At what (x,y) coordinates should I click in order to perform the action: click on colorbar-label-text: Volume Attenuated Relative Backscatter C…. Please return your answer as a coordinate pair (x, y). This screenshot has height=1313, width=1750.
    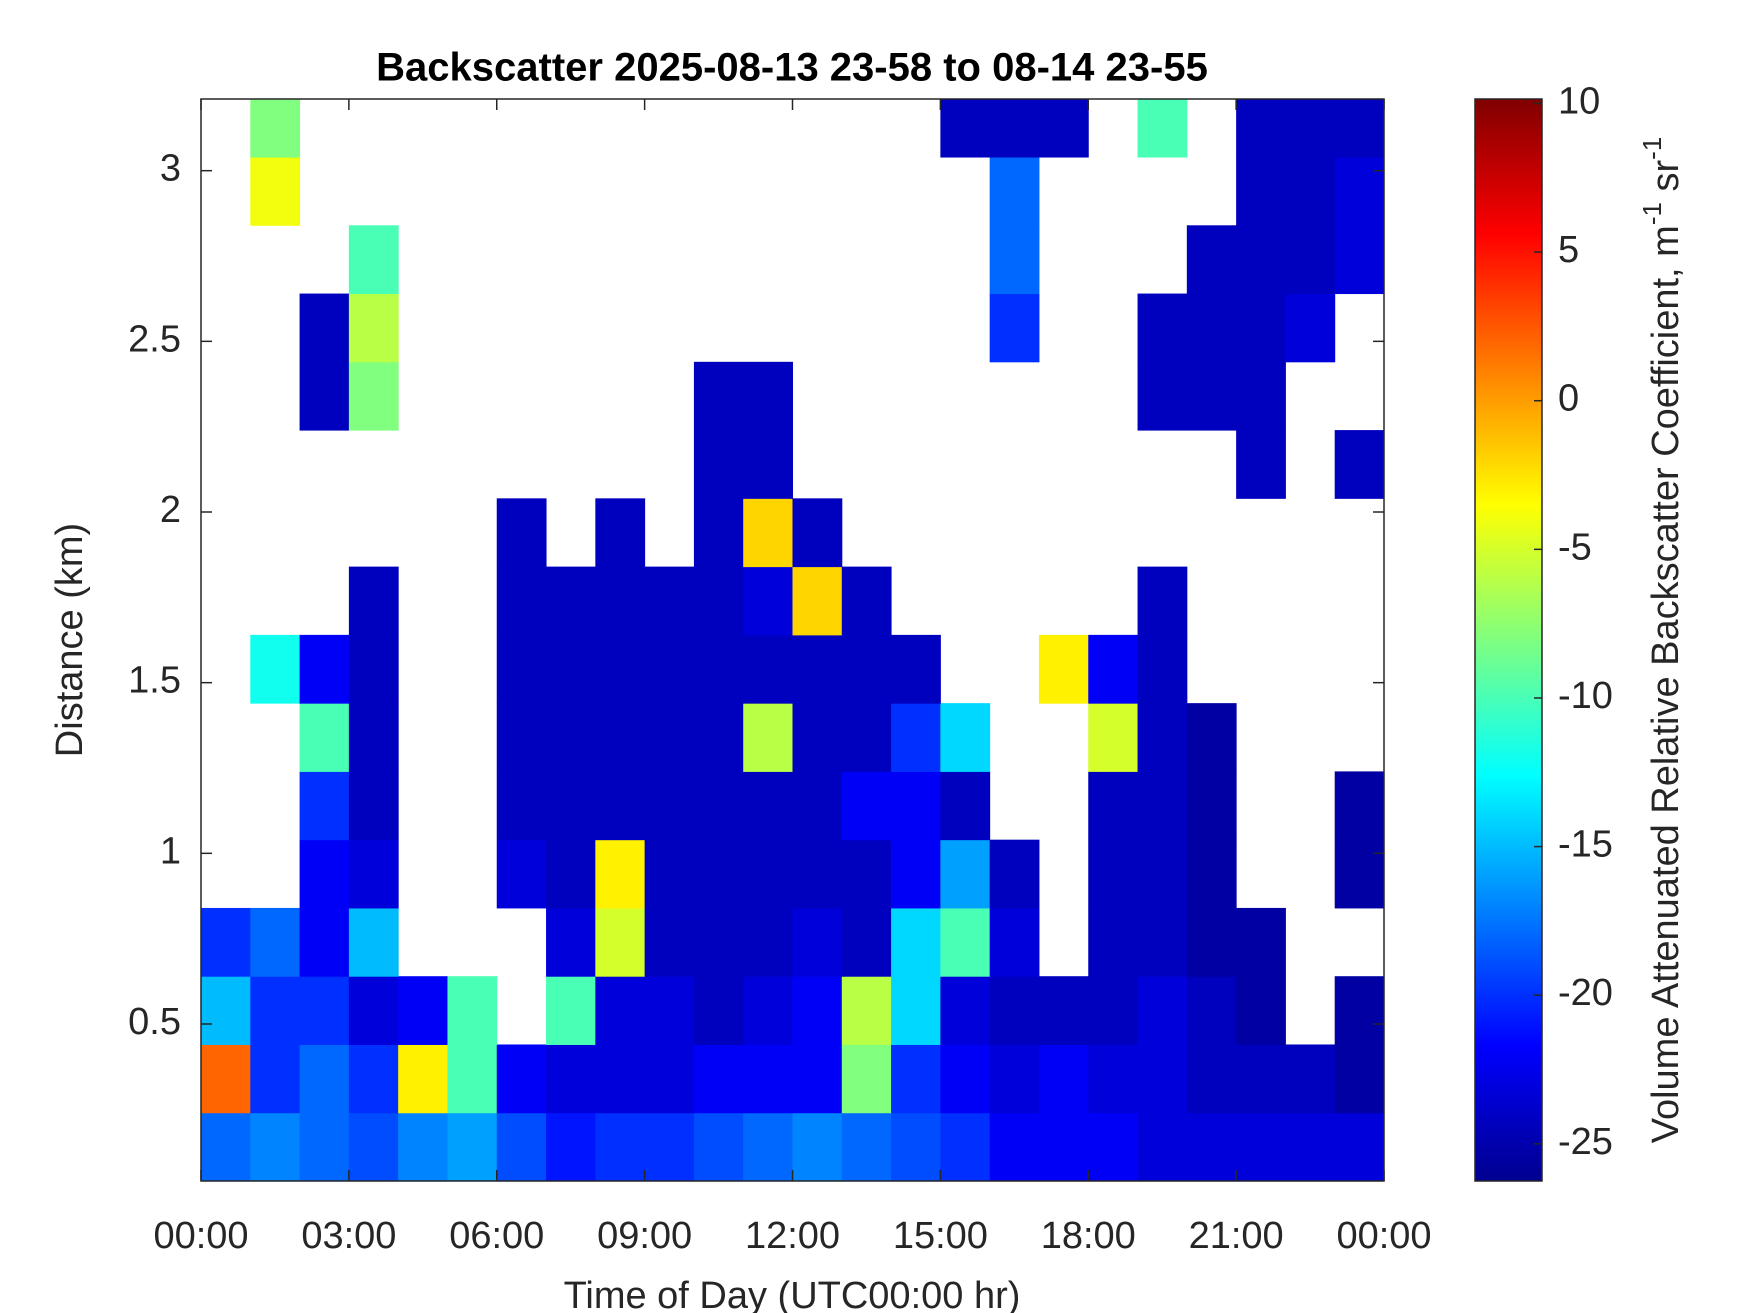
    Looking at the image, I should click on (1666, 684).